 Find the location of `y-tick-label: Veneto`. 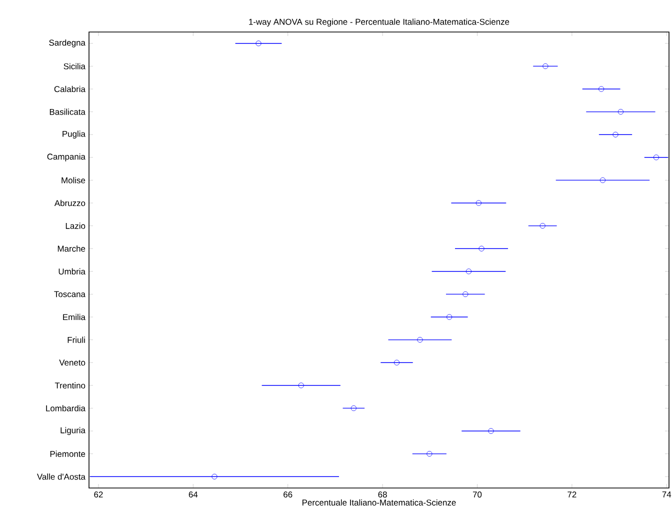

y-tick-label: Veneto is located at coordinates (72, 363).